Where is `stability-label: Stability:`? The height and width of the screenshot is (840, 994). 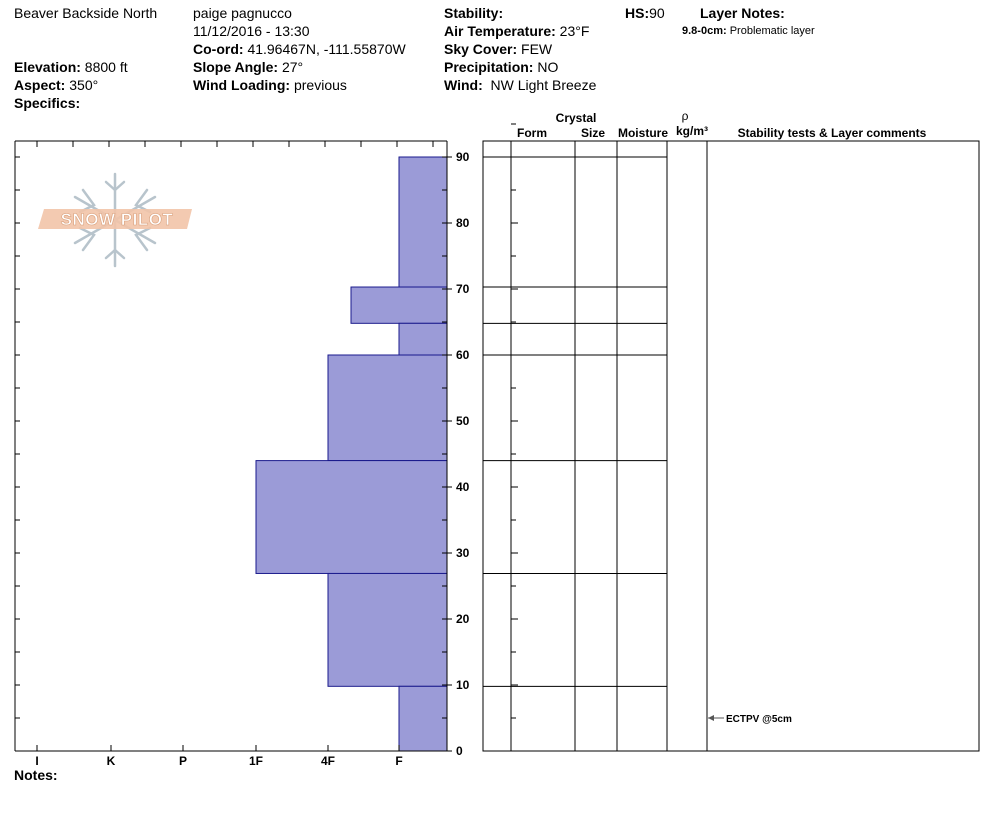 stability-label: Stability: is located at coordinates (474, 13).